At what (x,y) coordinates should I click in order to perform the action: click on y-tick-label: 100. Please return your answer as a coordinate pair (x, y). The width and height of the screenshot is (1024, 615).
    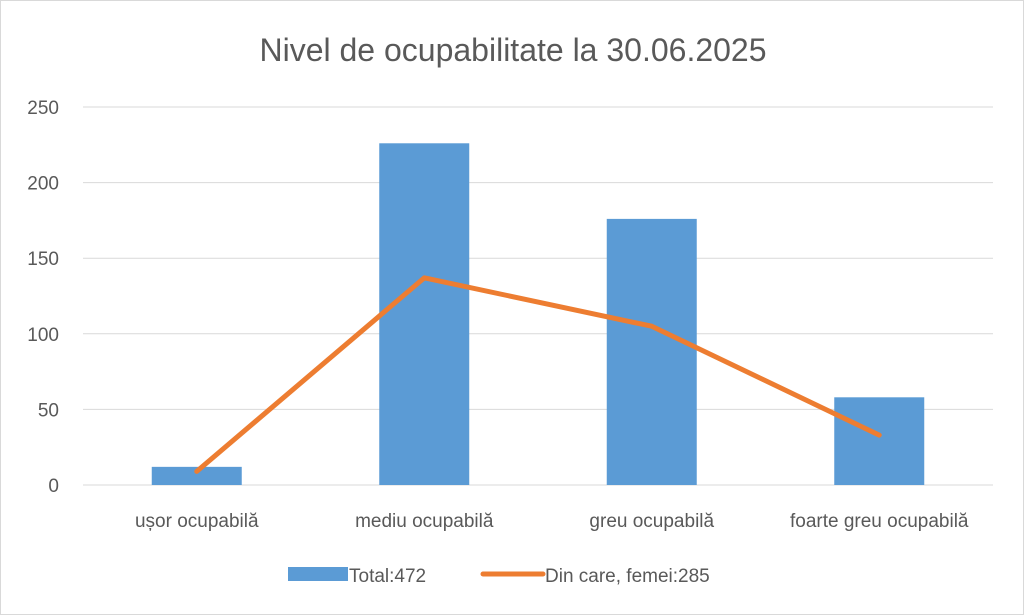
    Looking at the image, I should click on (43, 335).